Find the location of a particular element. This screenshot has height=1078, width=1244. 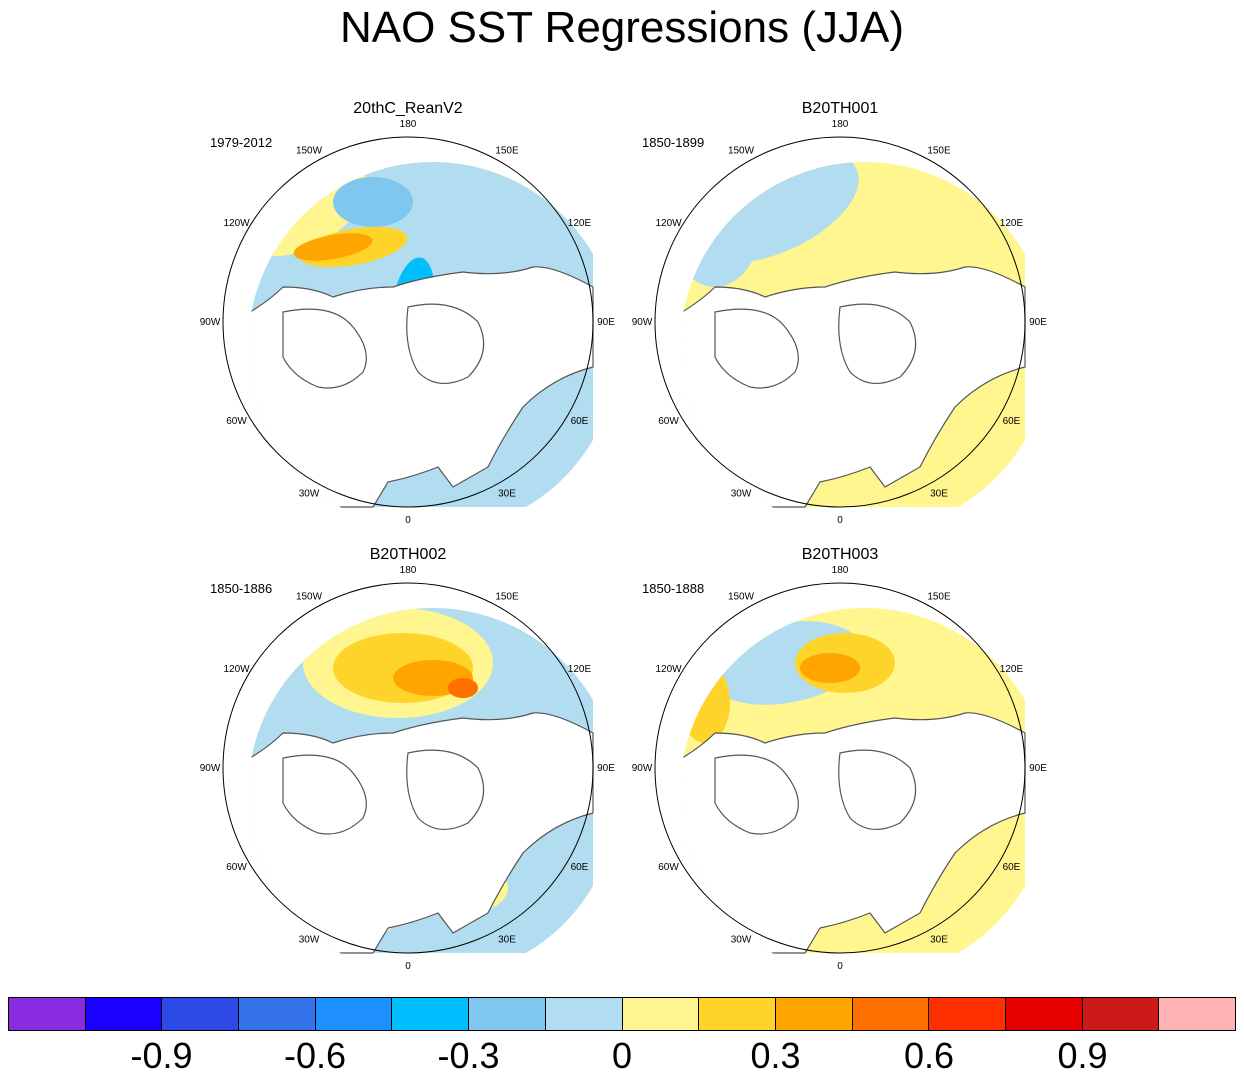

panel-period: 1850-1899 is located at coordinates (673, 142).